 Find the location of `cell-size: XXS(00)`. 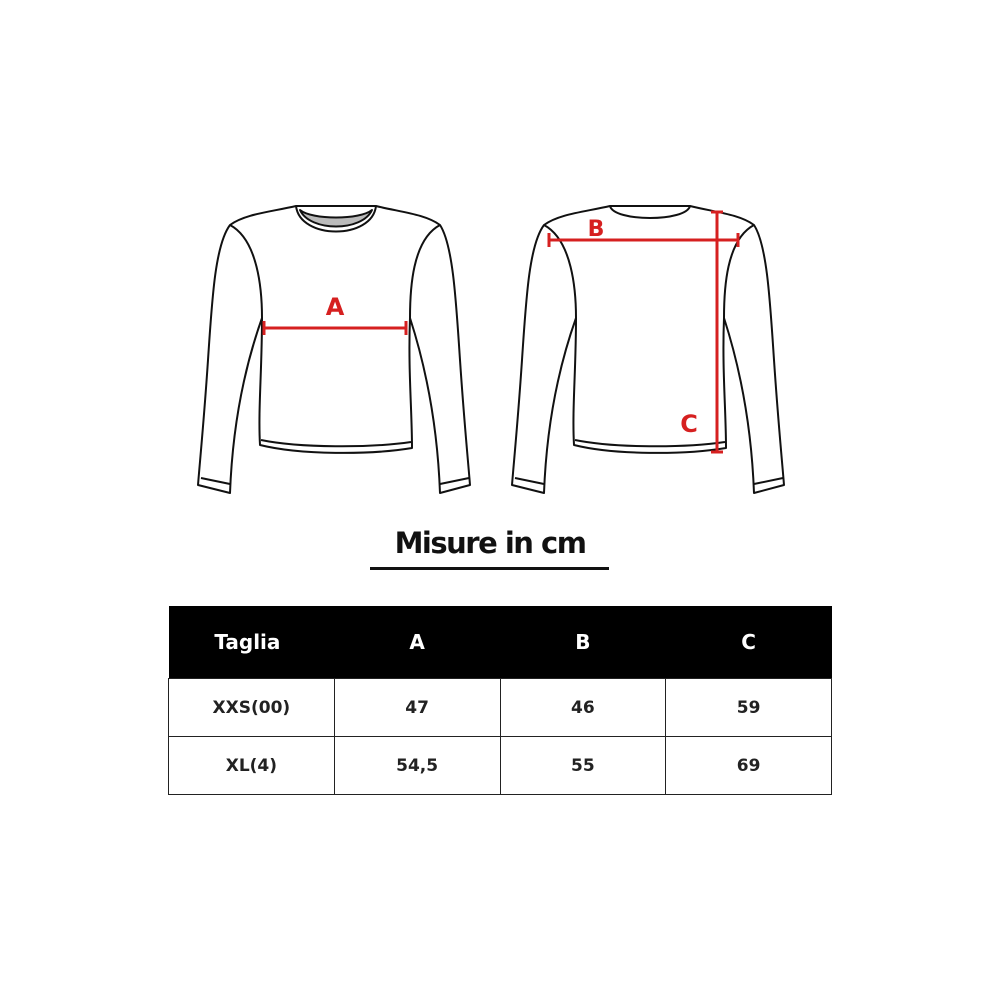

cell-size: XXS(00) is located at coordinates (251, 707).